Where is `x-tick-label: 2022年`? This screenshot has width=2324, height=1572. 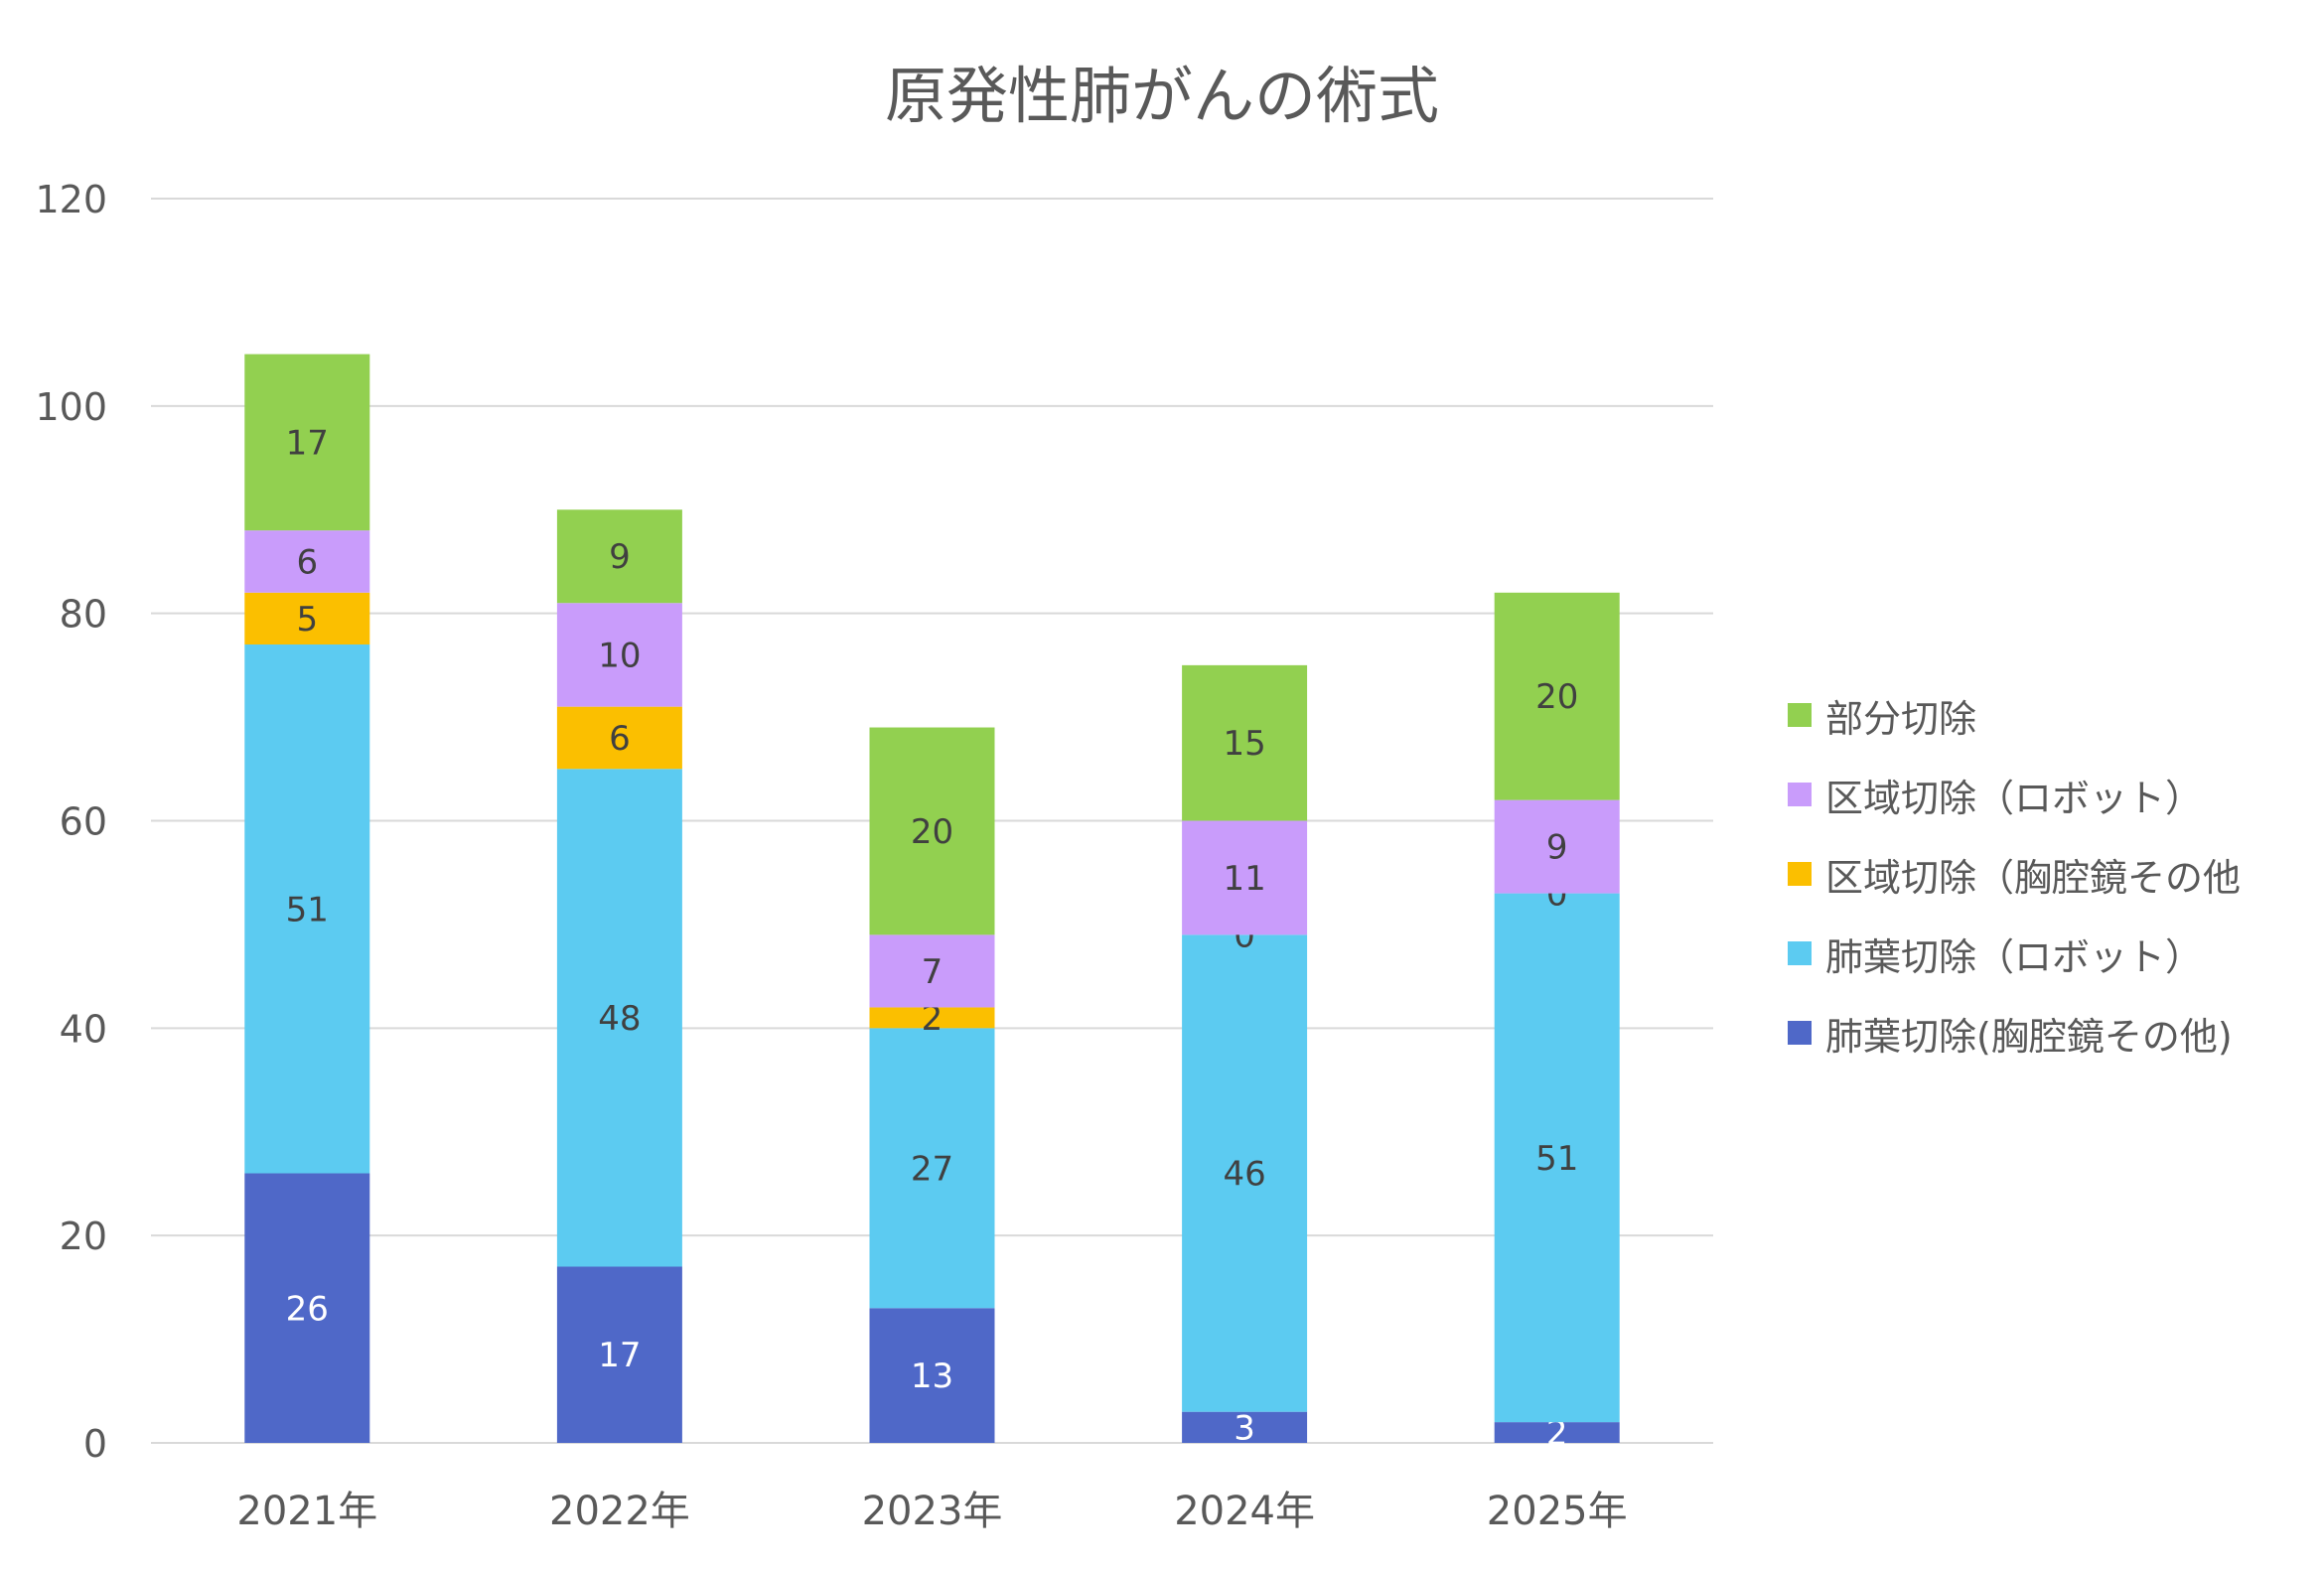
x-tick-label: 2022年 is located at coordinates (619, 1511).